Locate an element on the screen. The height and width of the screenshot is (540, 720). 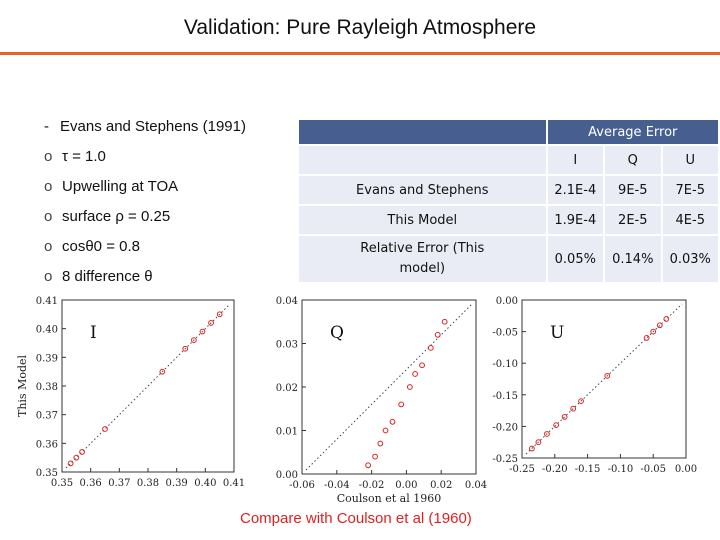
y-tick-label: -0.20 is located at coordinates (505, 427).